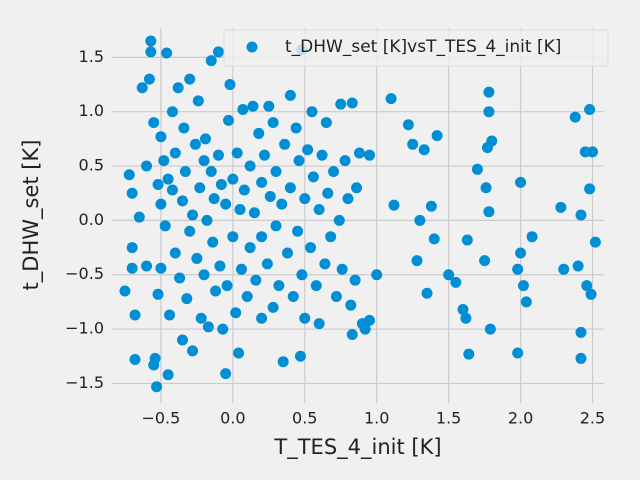 This screenshot has width=640, height=480. Describe the element at coordinates (304, 418) in the screenshot. I see `x-tick-label: 0.5` at that location.